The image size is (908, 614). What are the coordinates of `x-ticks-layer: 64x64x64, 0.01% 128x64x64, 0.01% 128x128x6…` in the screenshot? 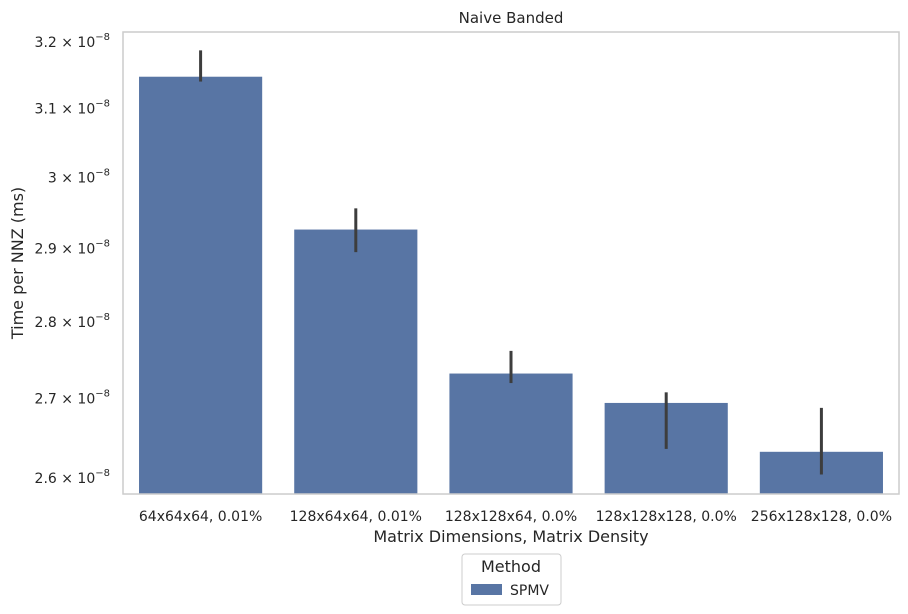 It's located at (515, 517).